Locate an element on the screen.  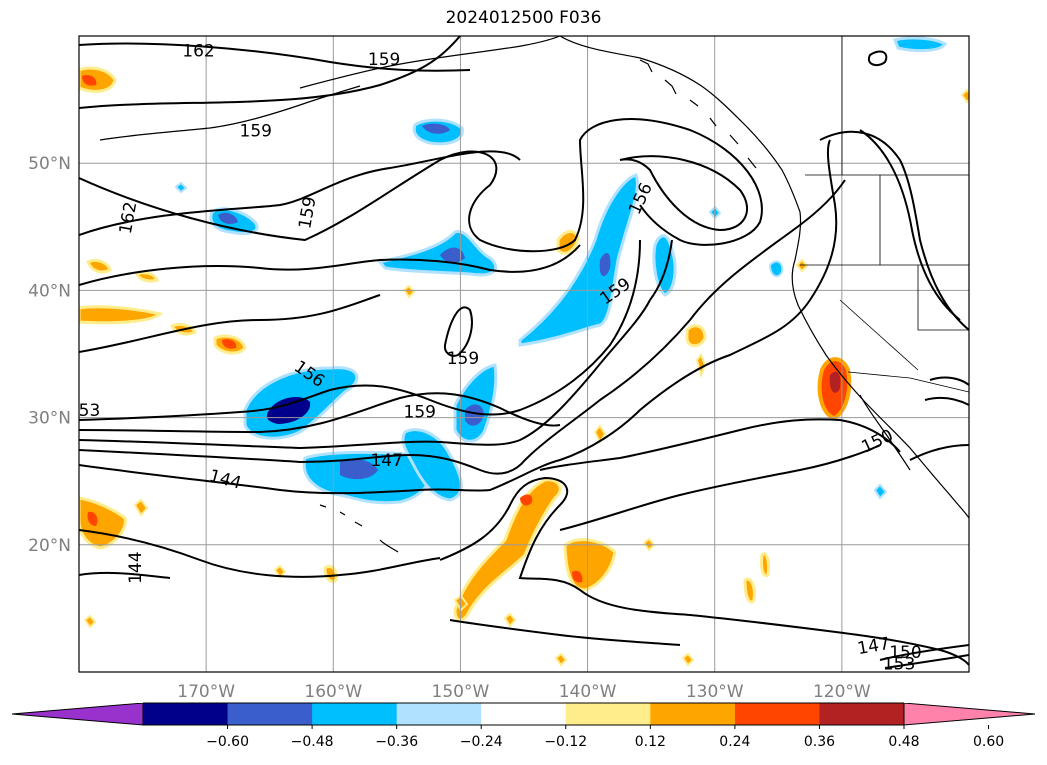
longitude-label: 120°W is located at coordinates (842, 692).